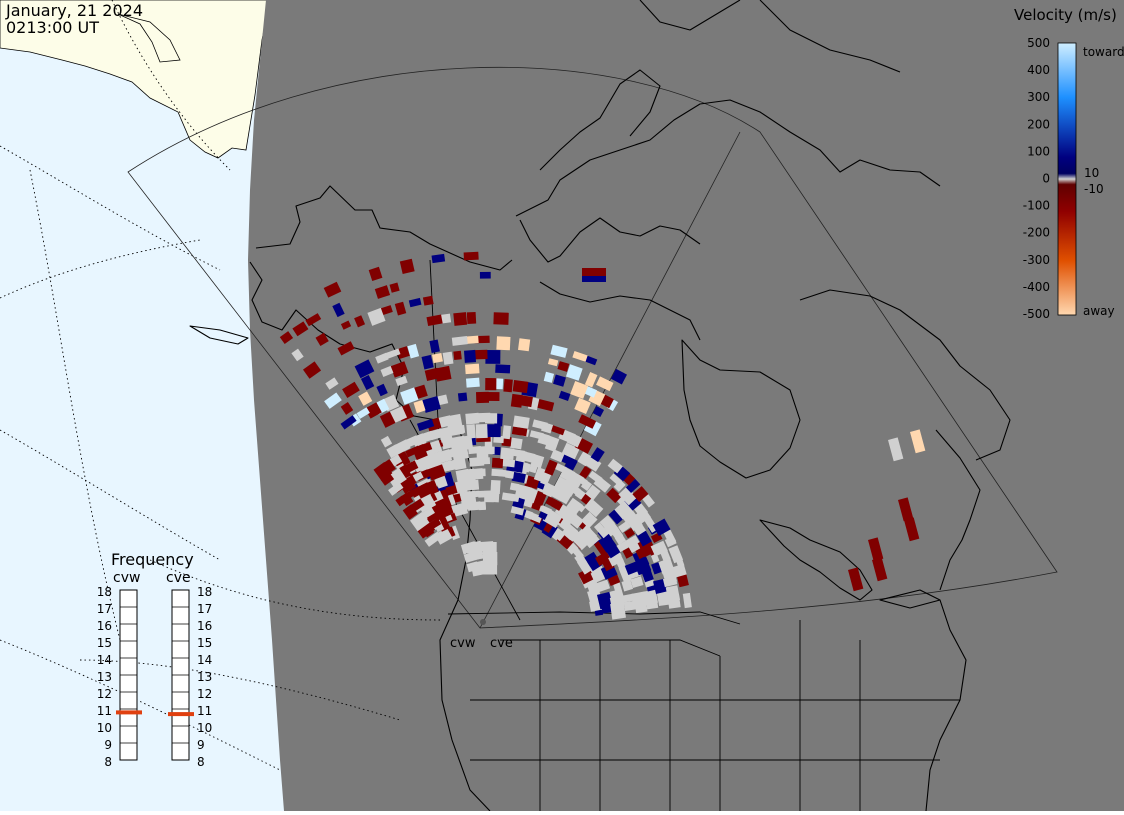  I want to click on frequency-tick-label-right: 13, so click(204, 677).